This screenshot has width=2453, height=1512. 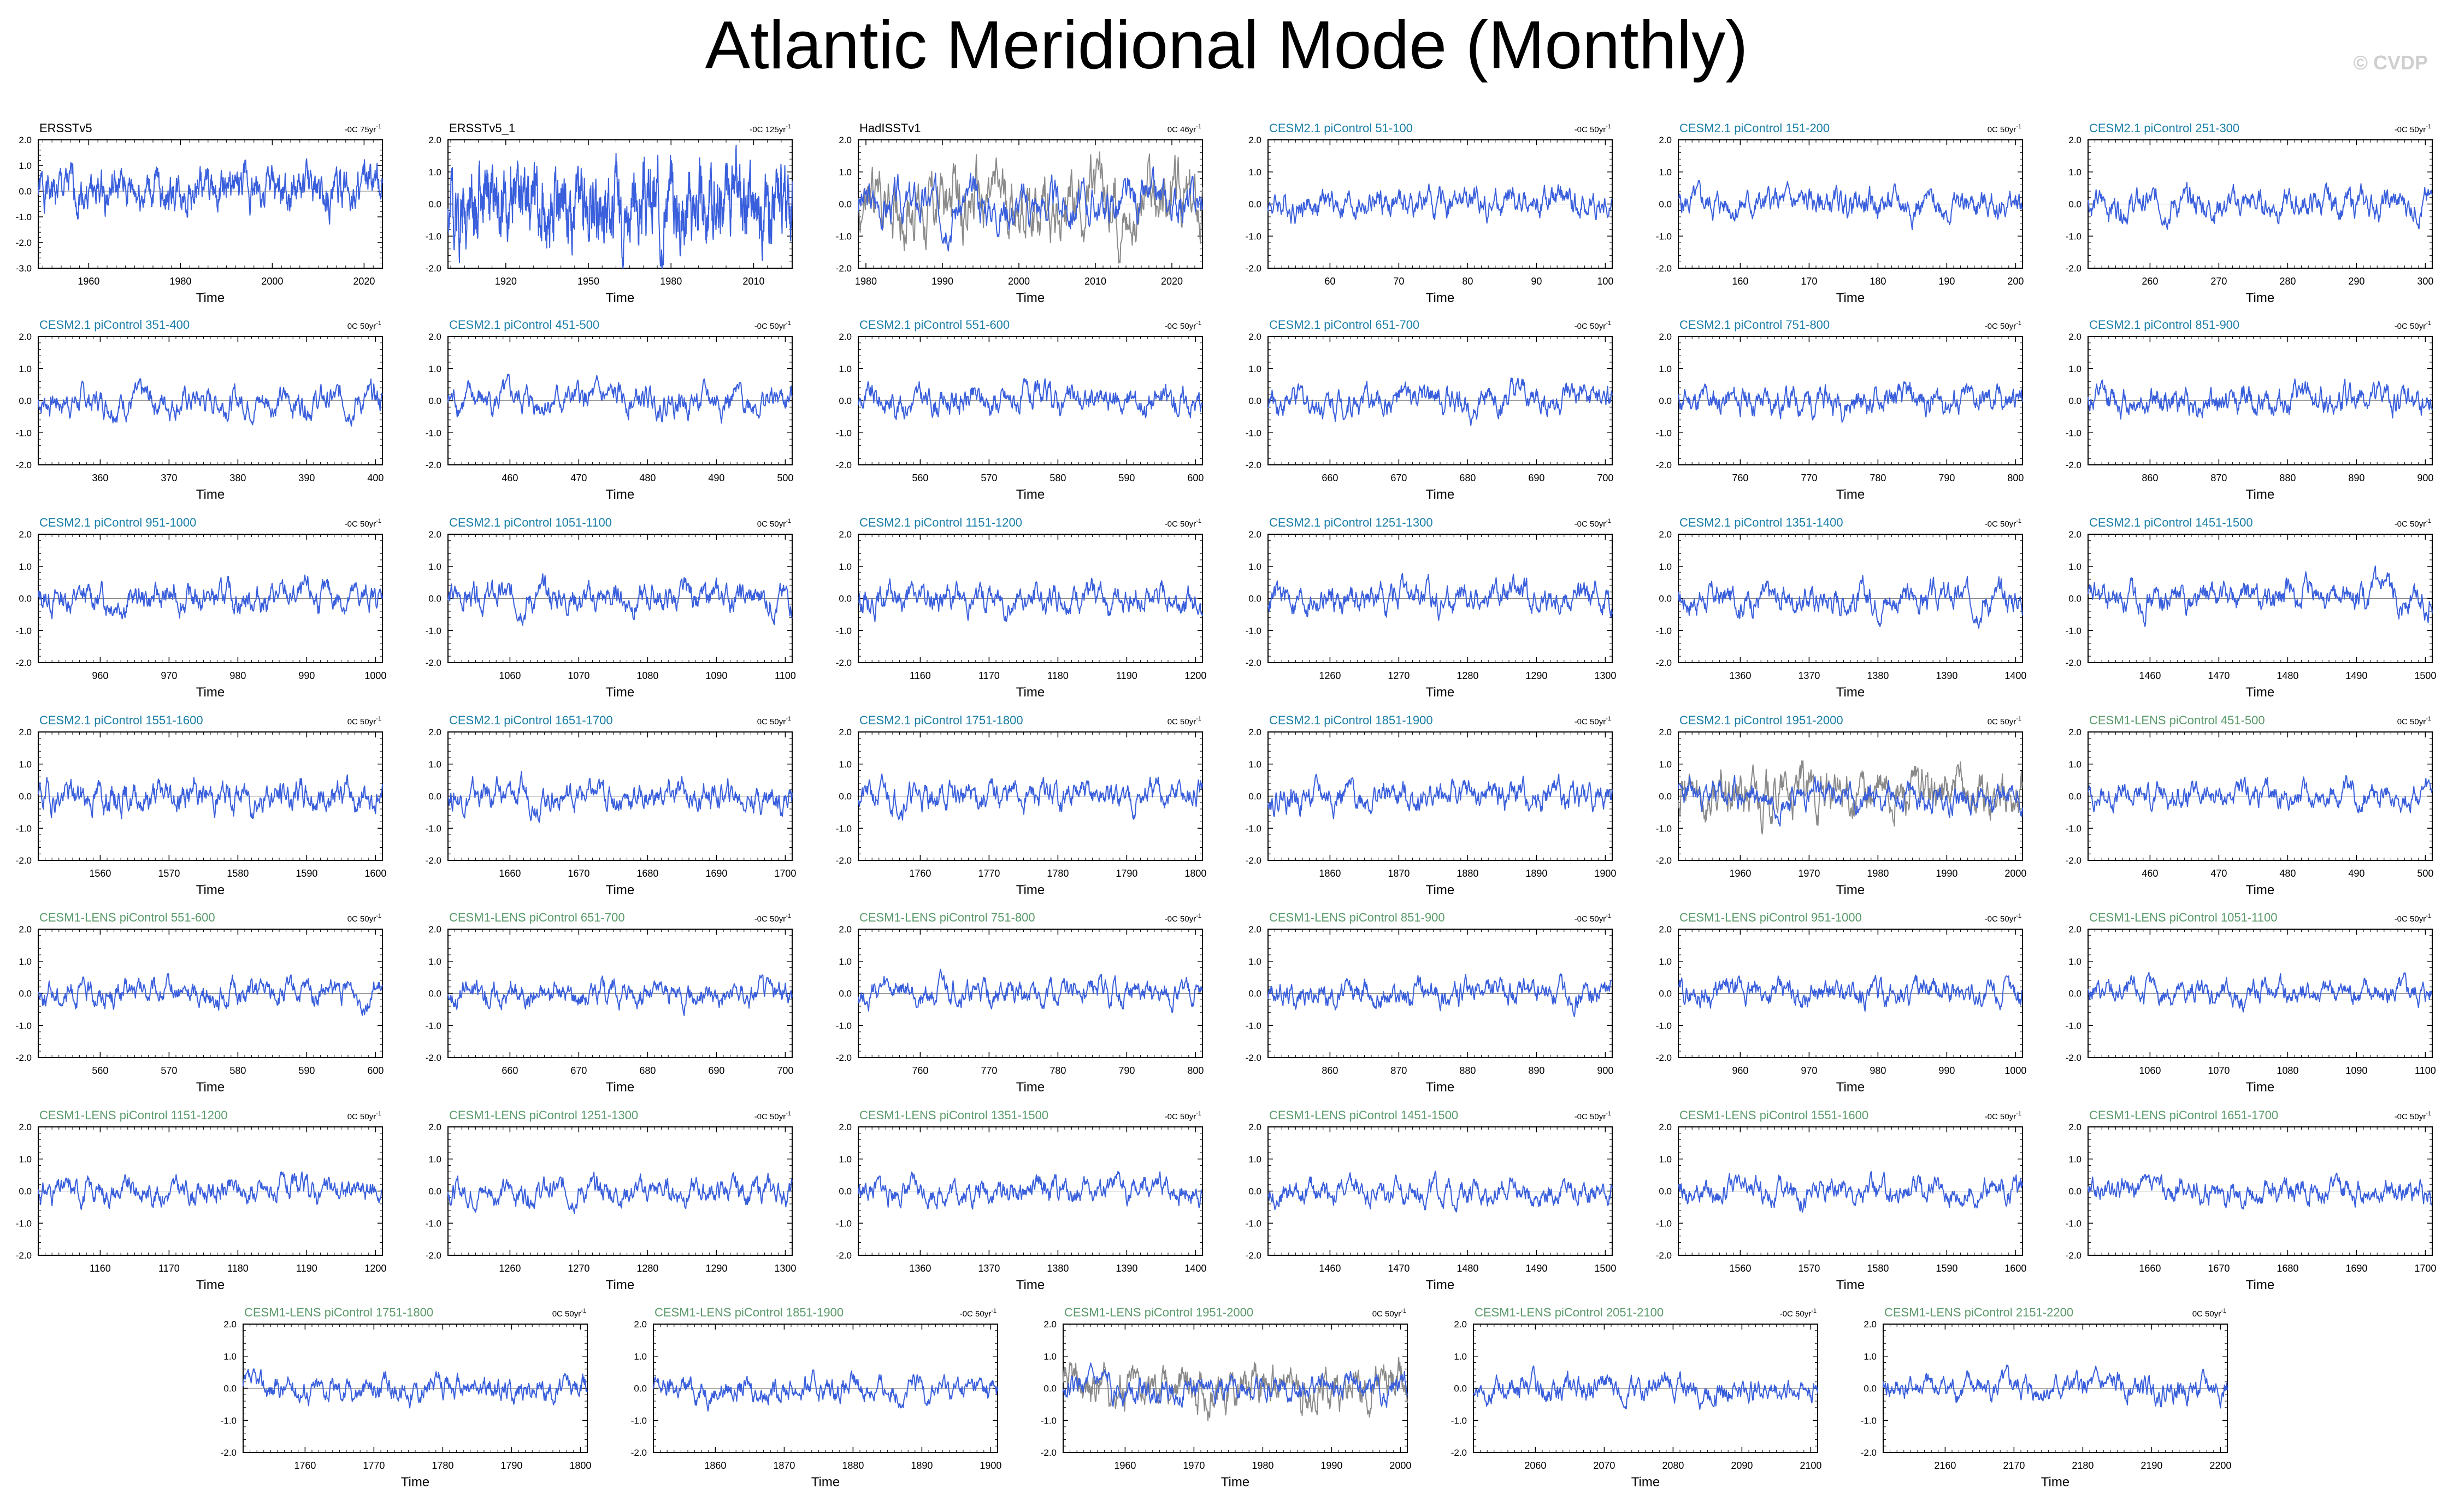 What do you see at coordinates (1195, 873) in the screenshot?
I see `x-tick-label: 1800` at bounding box center [1195, 873].